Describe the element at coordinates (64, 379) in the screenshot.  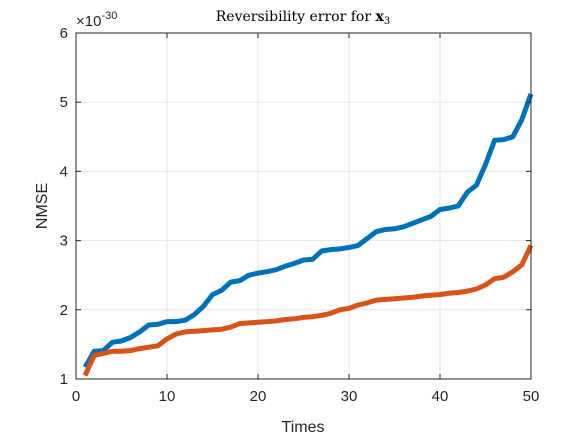
I see `y-tick-label: 1` at that location.